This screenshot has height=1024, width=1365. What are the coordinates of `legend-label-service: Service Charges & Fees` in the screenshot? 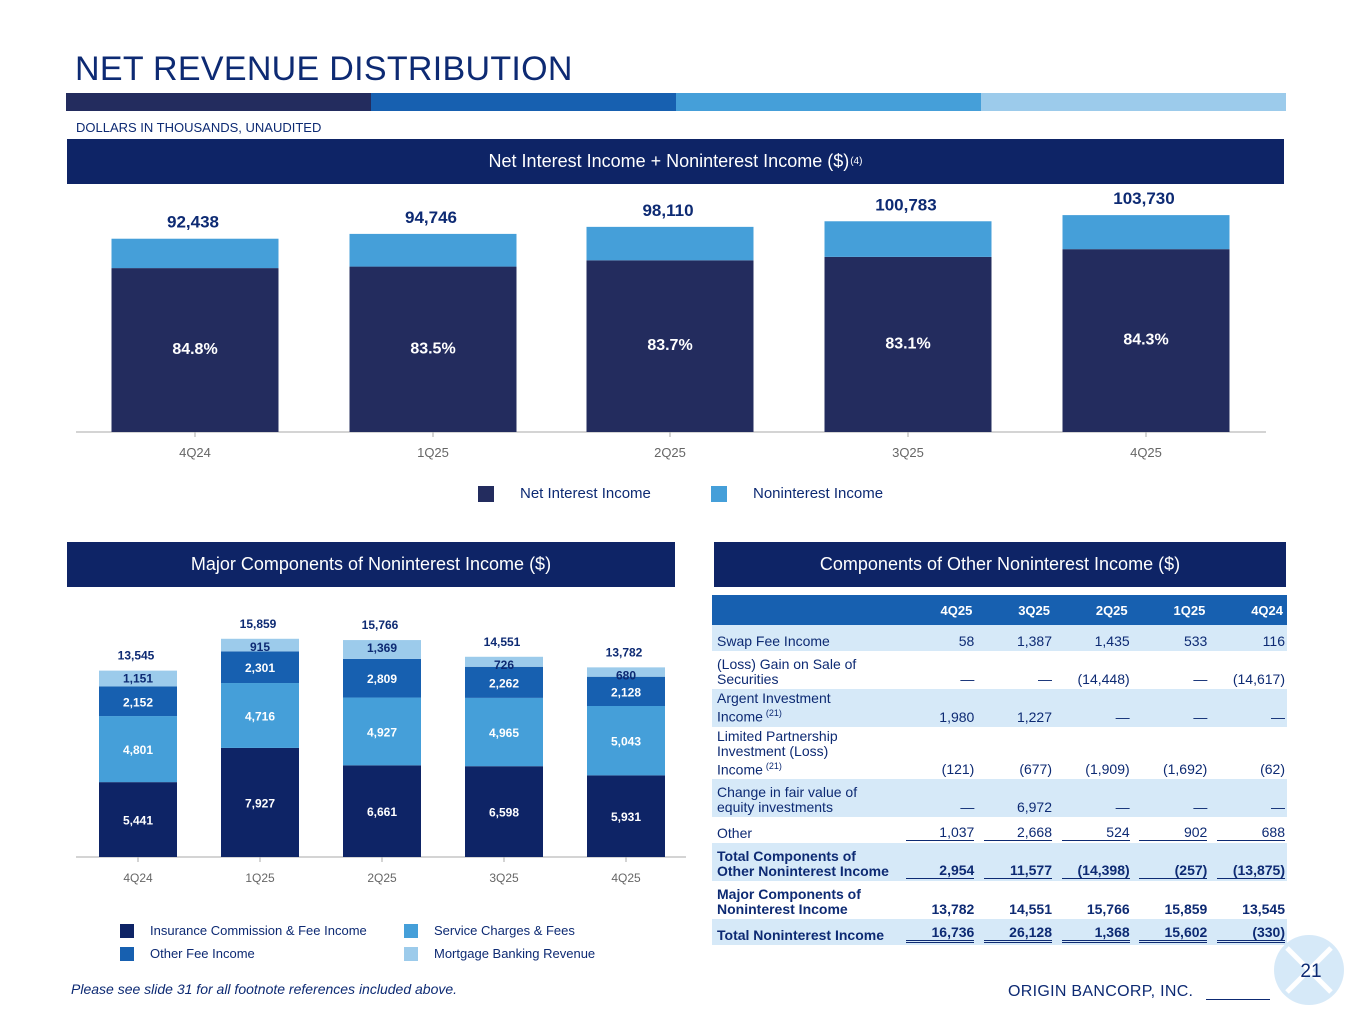 It's located at (504, 930).